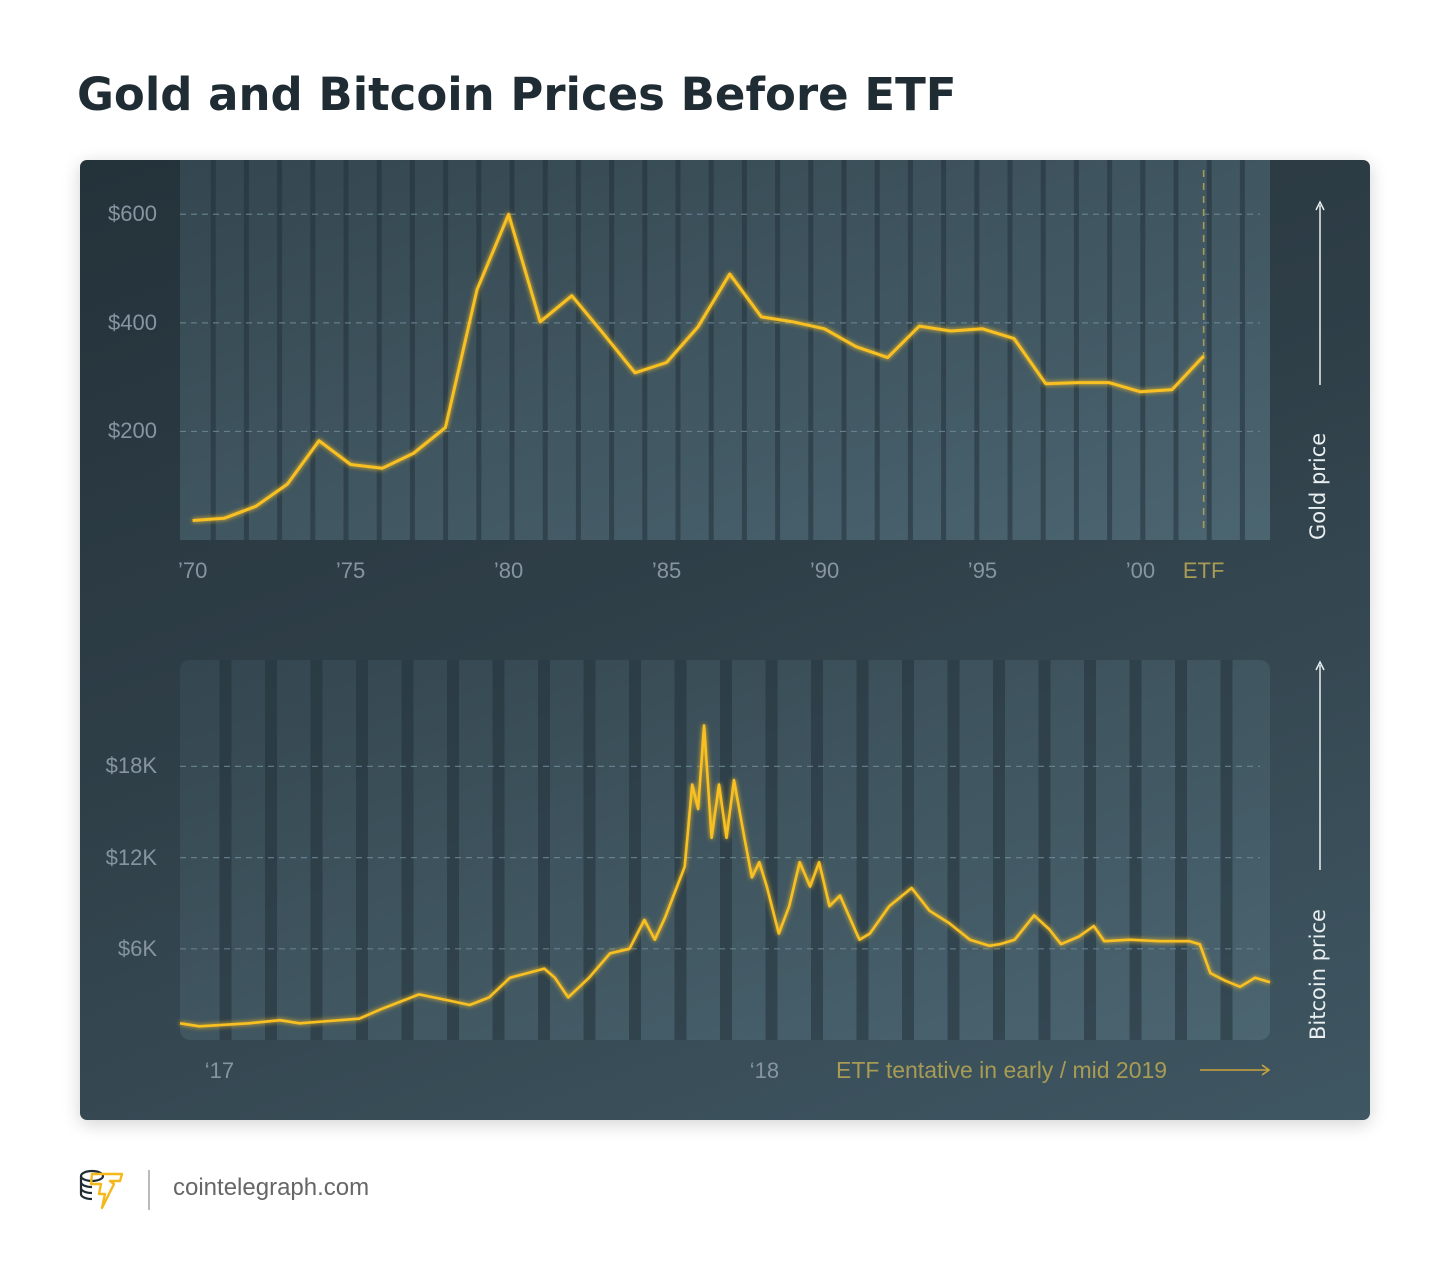 This screenshot has width=1450, height=1269. I want to click on bitcoin-ytick-label: $6K, so click(137, 948).